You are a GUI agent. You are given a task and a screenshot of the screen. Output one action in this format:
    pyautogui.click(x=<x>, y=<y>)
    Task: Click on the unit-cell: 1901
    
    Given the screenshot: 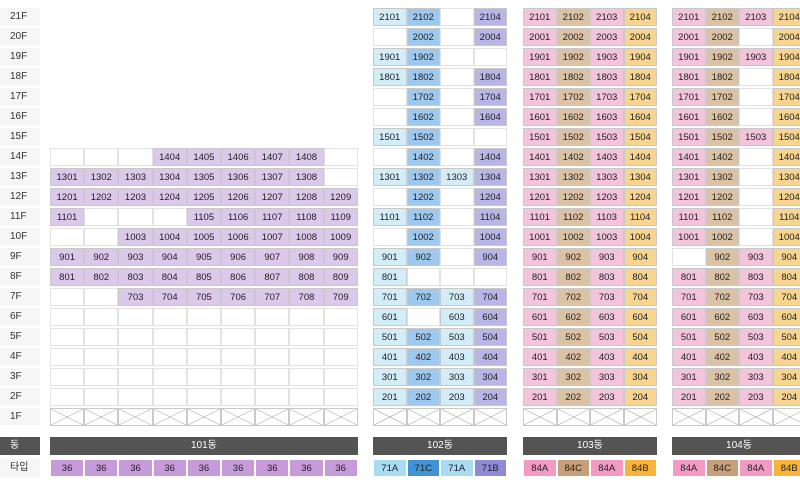 What is the action you would take?
    pyautogui.click(x=540, y=57)
    